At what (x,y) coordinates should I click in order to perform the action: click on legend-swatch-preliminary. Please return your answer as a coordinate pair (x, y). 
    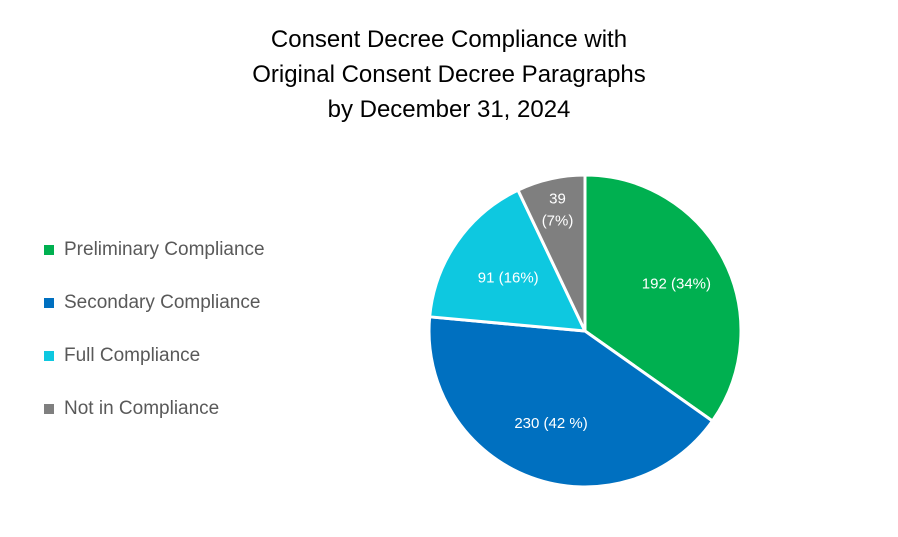
    Looking at the image, I should click on (49, 249).